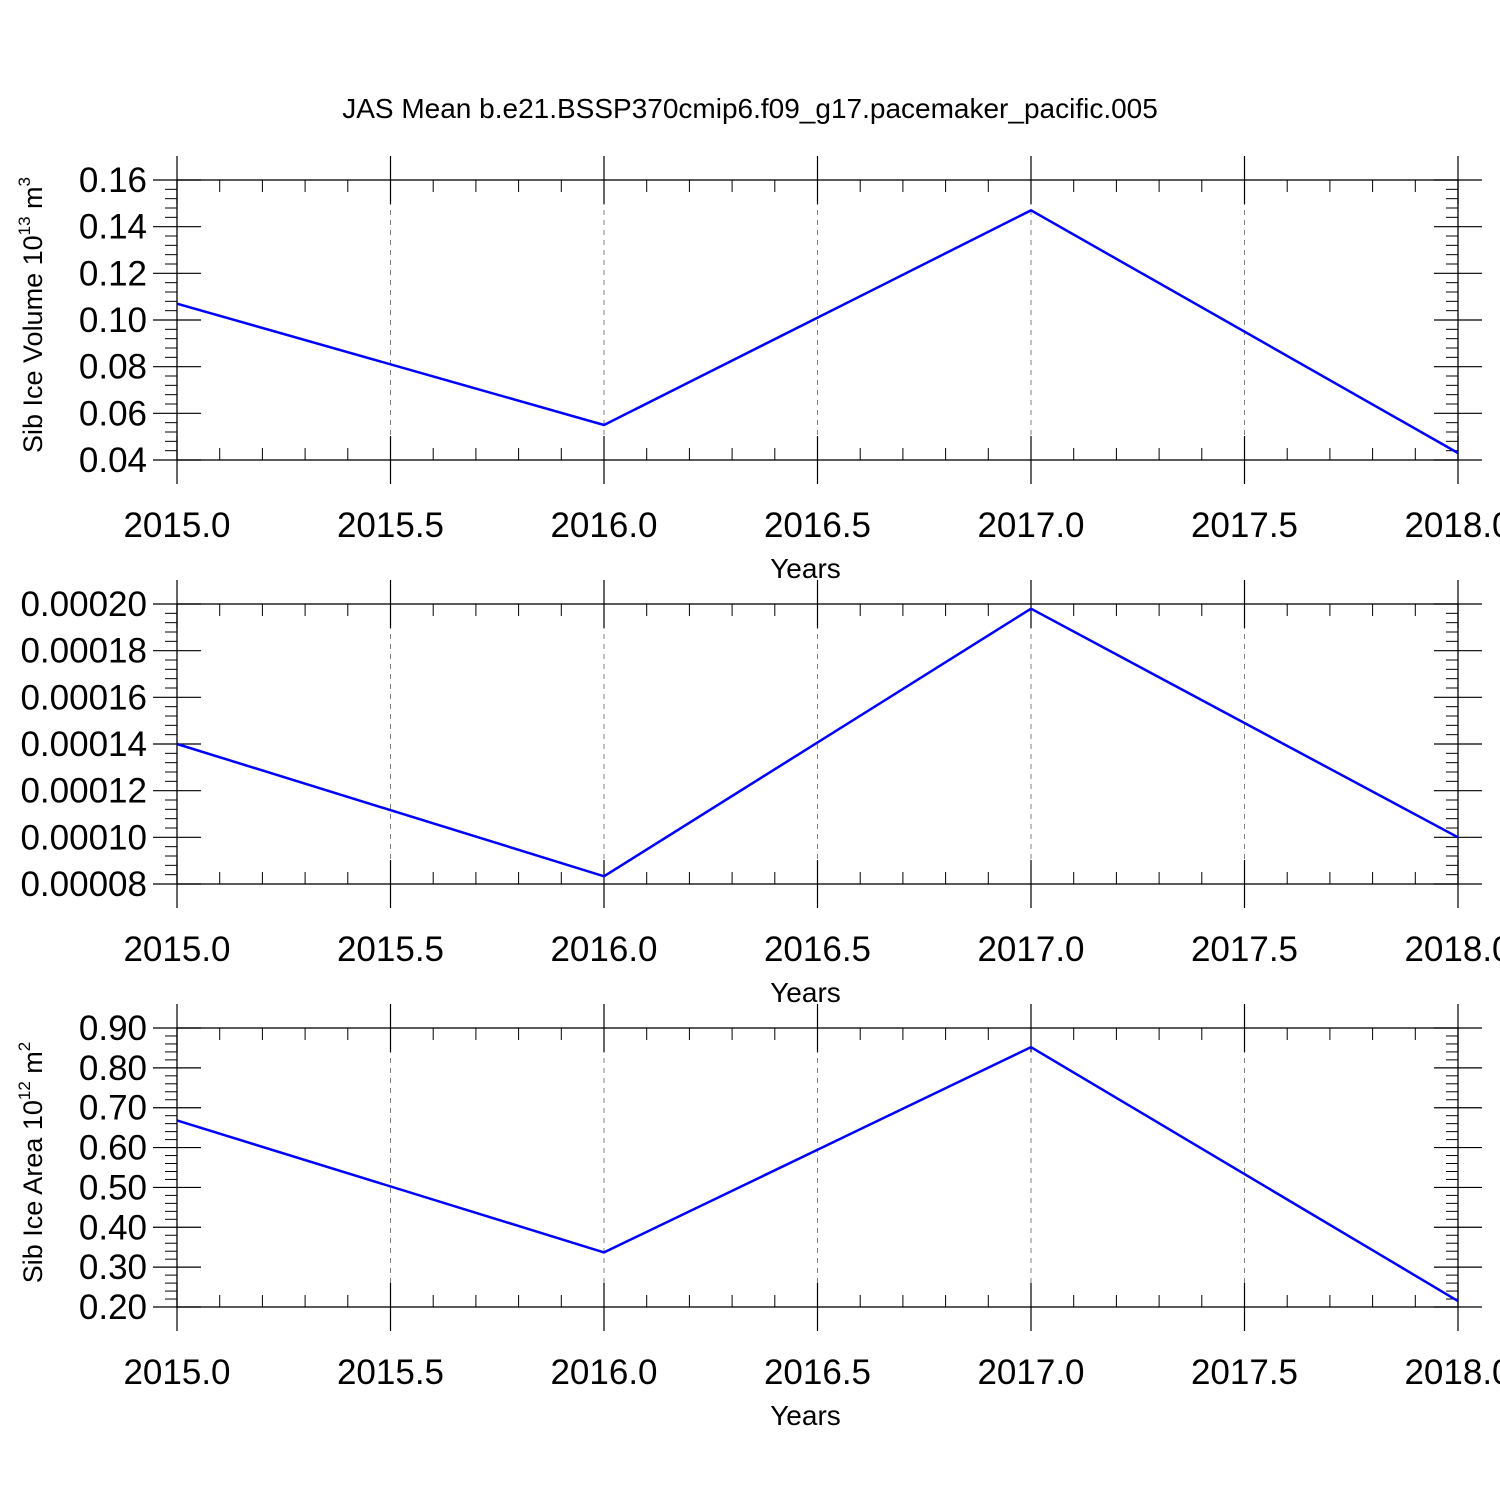 This screenshot has width=1500, height=1500. Describe the element at coordinates (33, 1191) in the screenshot. I see `y-axis-label-part: Sib Ice Area 10` at that location.